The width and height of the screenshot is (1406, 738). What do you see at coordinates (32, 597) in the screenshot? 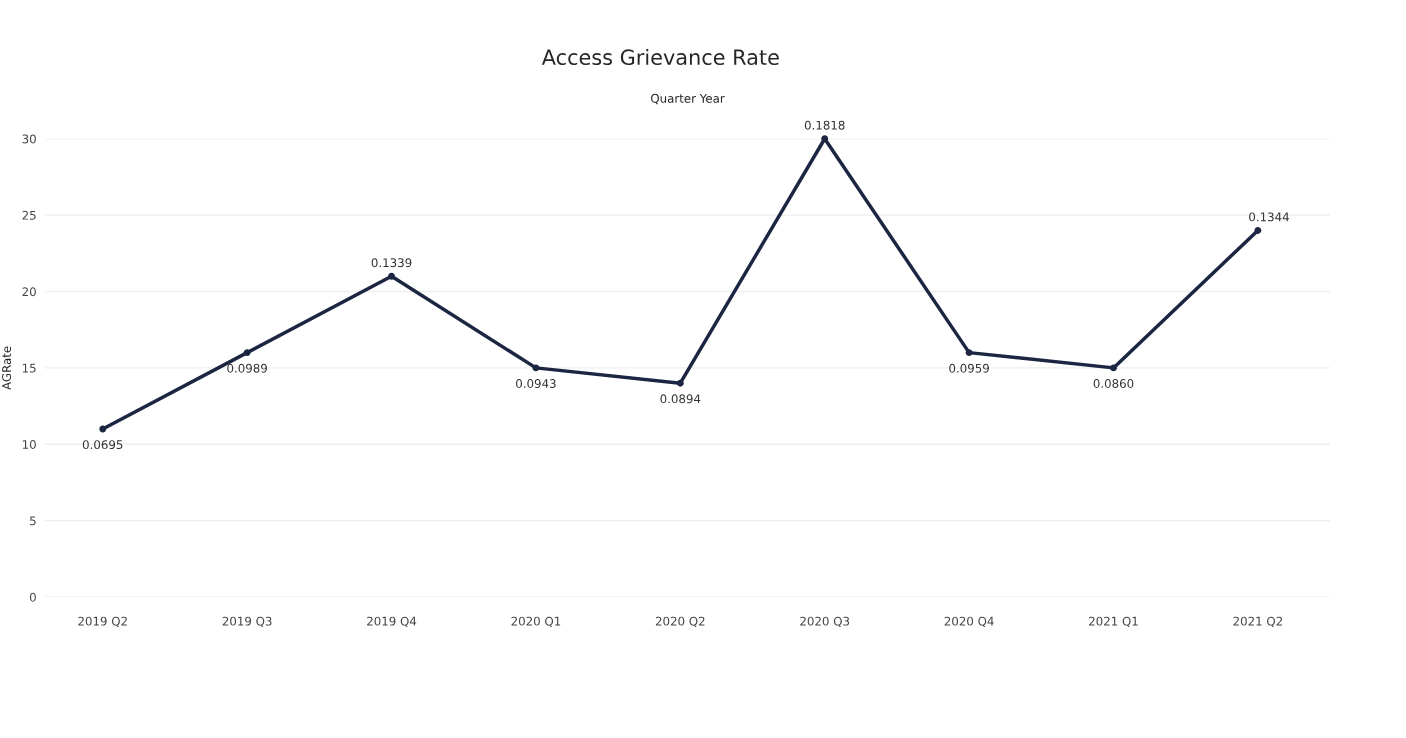
I see `y-tick-label: 0` at bounding box center [32, 597].